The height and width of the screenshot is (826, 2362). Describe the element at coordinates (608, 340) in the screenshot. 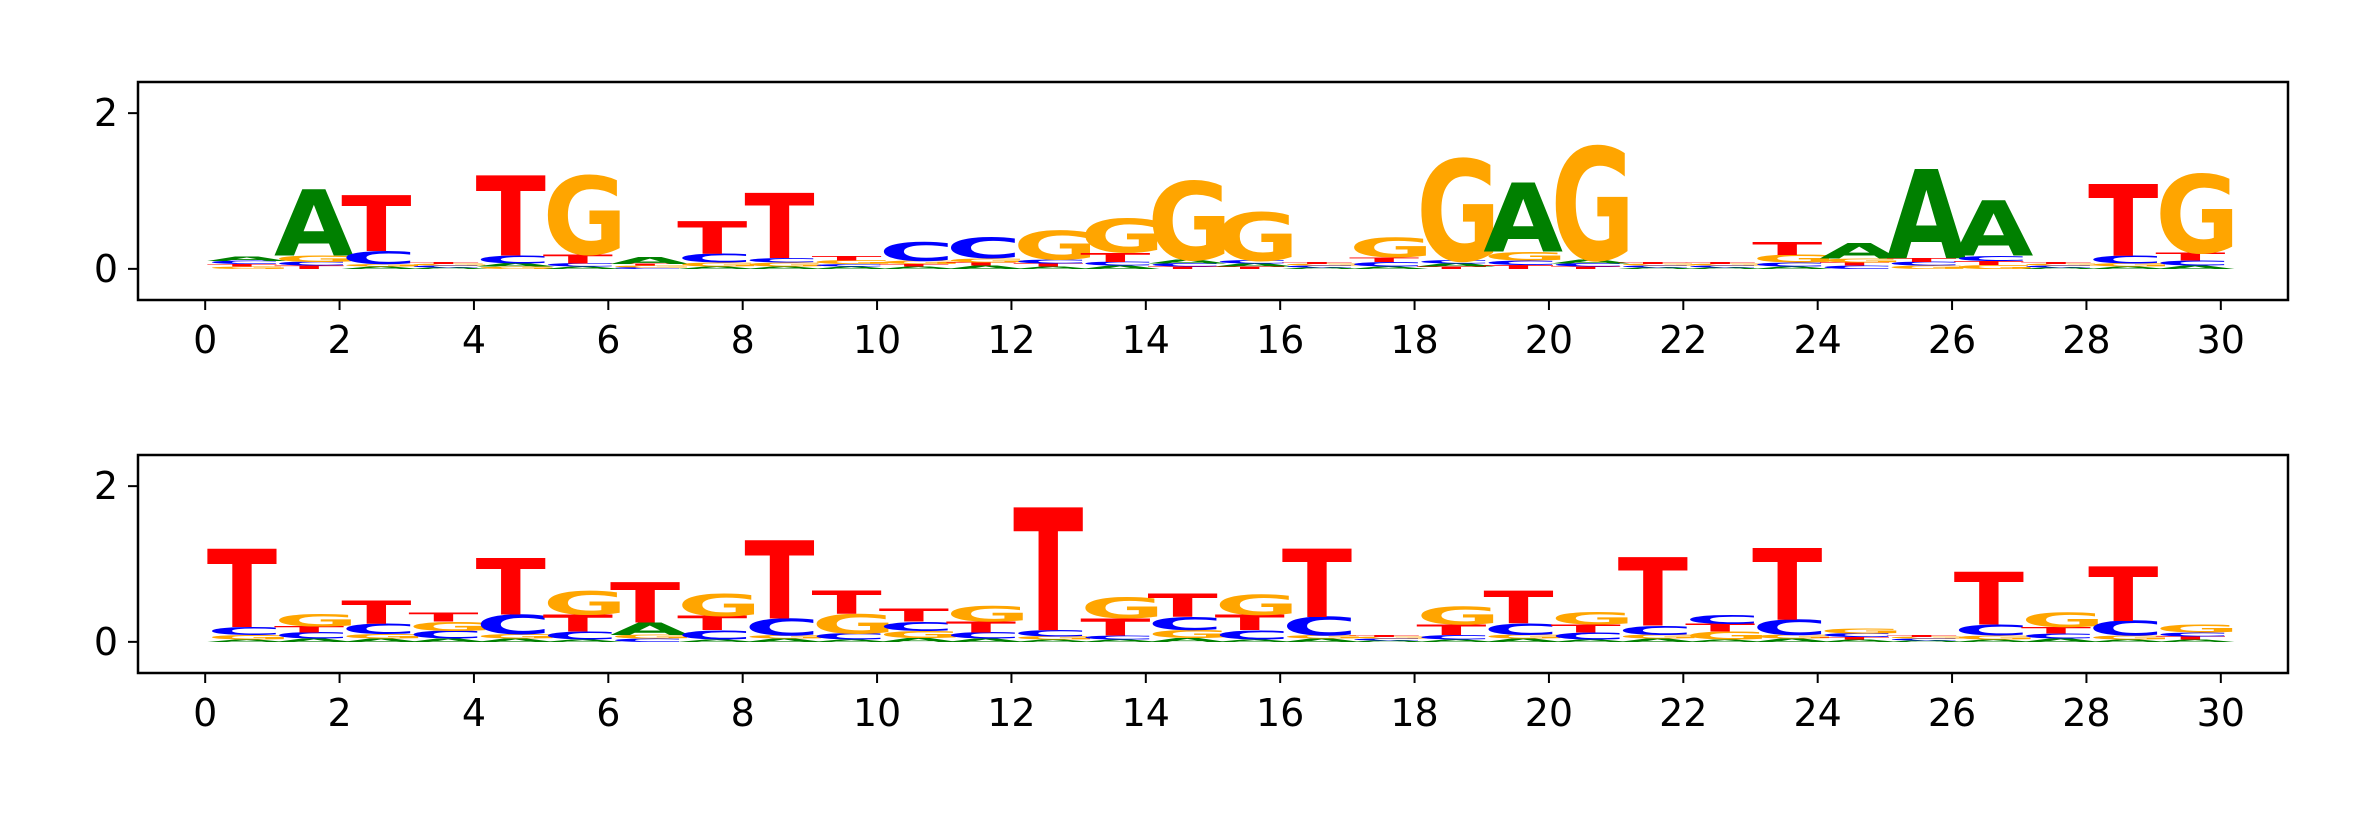

I see `x-tick-label: 6` at that location.